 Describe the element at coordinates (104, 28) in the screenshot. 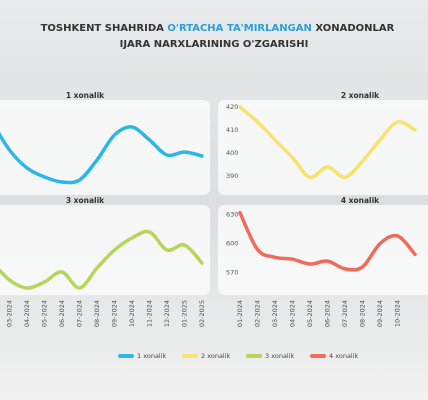

I see `title-part: TOSHKENT SHAHRIDA` at that location.